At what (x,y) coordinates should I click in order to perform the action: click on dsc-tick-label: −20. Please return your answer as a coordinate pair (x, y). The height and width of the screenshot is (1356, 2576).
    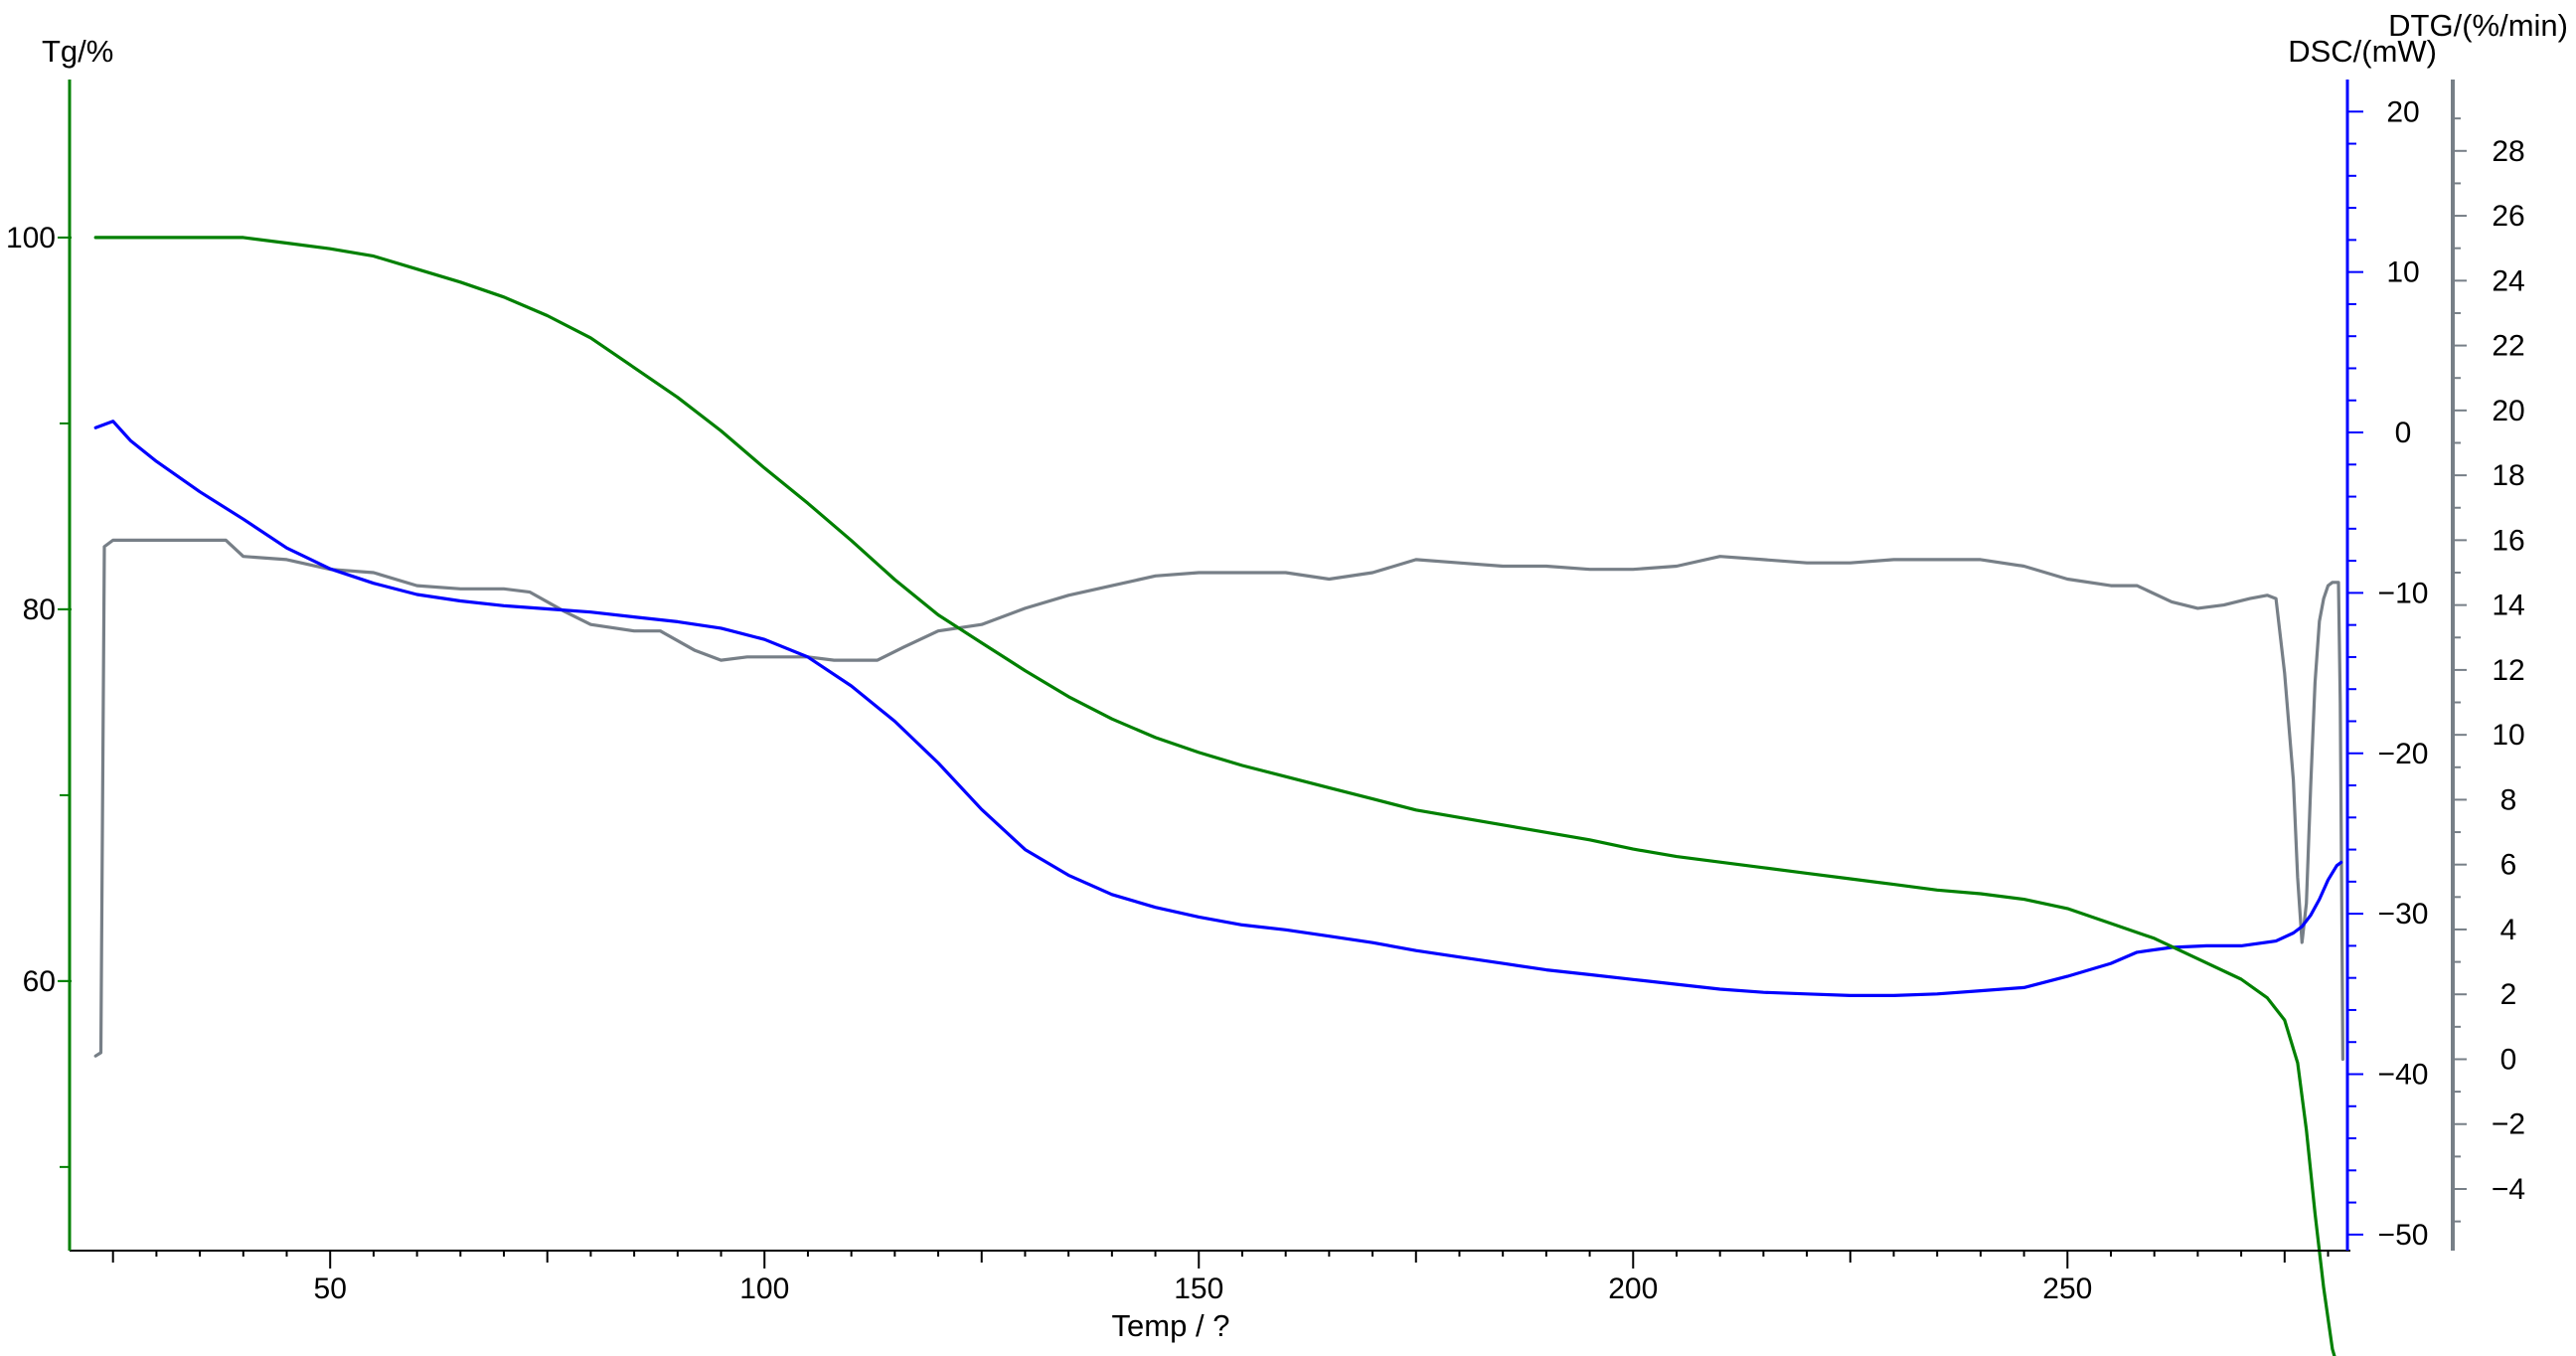
    Looking at the image, I should click on (2403, 754).